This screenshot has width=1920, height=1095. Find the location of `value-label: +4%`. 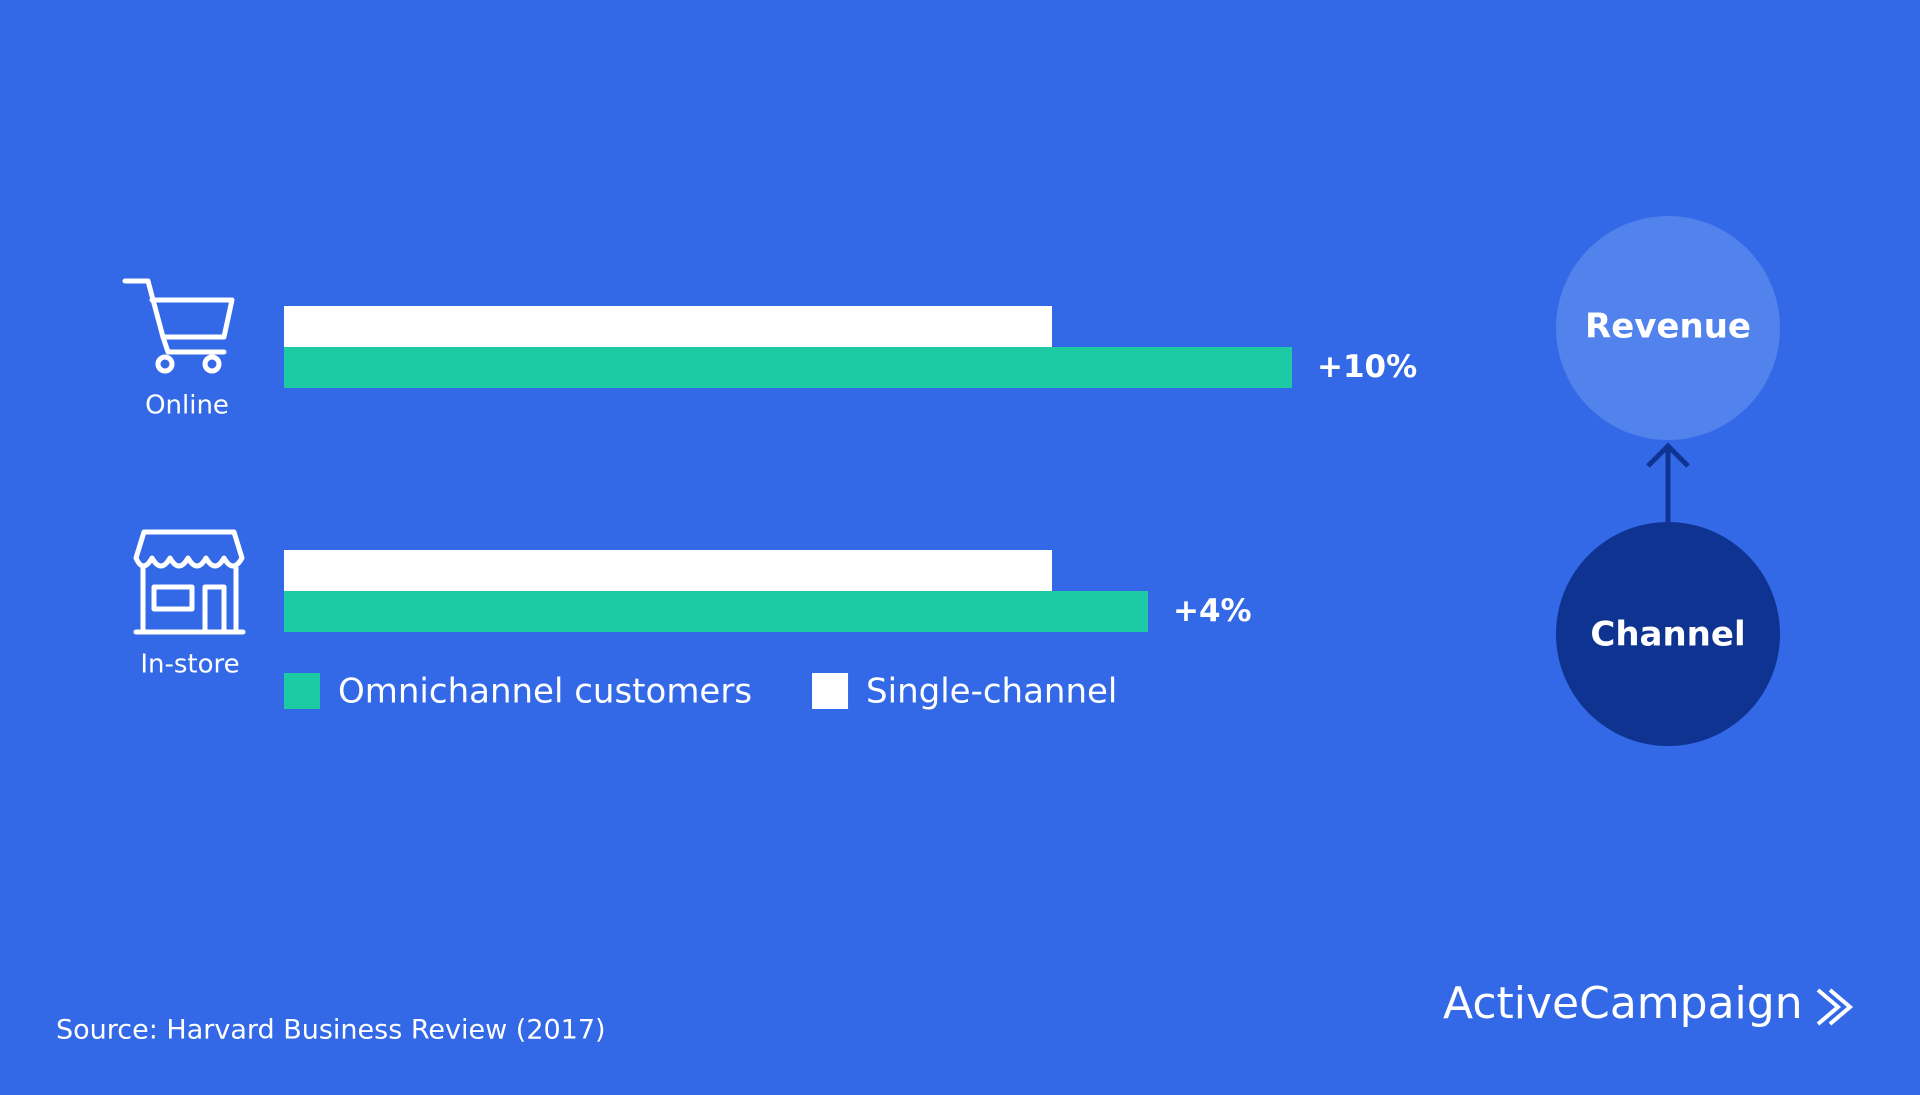

value-label: +4% is located at coordinates (1212, 611).